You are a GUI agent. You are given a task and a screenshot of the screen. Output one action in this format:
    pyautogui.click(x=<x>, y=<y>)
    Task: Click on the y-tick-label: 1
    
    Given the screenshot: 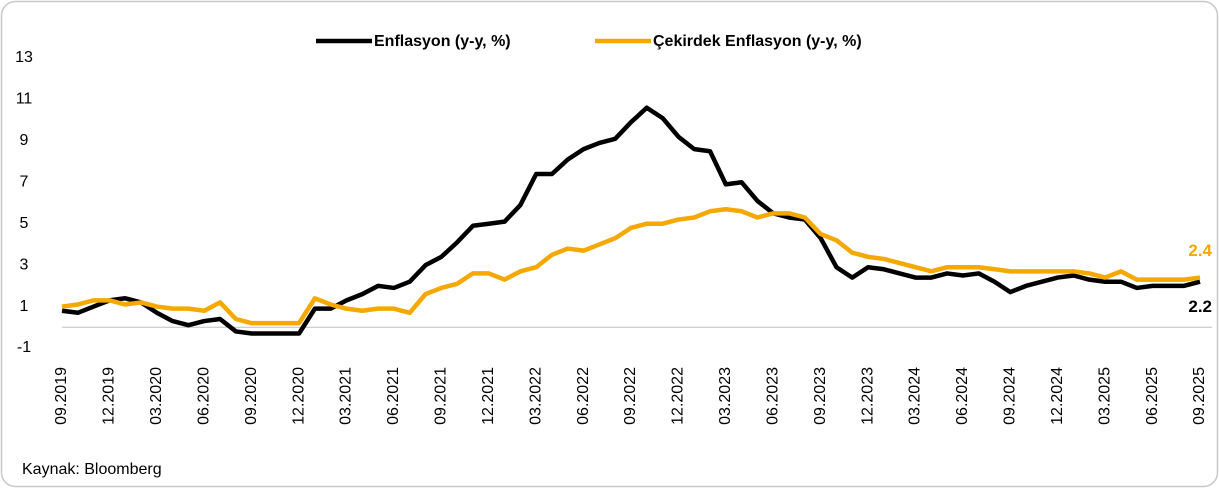 What is the action you would take?
    pyautogui.click(x=24, y=306)
    